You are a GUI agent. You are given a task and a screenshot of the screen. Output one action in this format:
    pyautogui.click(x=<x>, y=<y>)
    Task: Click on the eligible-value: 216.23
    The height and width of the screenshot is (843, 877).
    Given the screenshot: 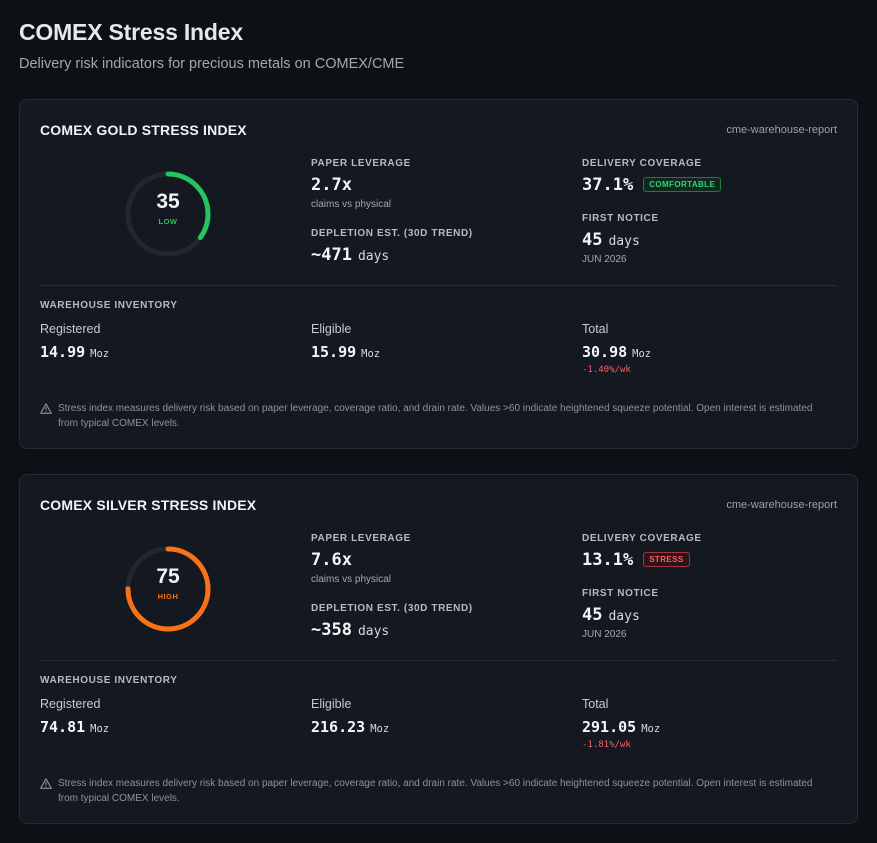 What is the action you would take?
    pyautogui.click(x=338, y=727)
    